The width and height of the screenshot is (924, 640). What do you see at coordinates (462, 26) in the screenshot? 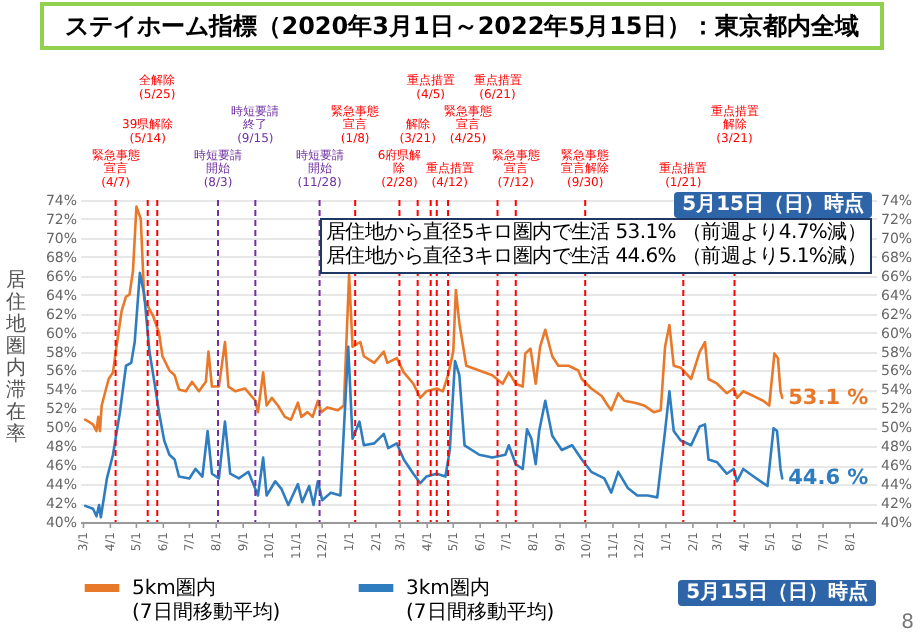
I see `chart-title: ステイホーム指標（2020年3月1日～2022年5月15日）：東京都内全域` at bounding box center [462, 26].